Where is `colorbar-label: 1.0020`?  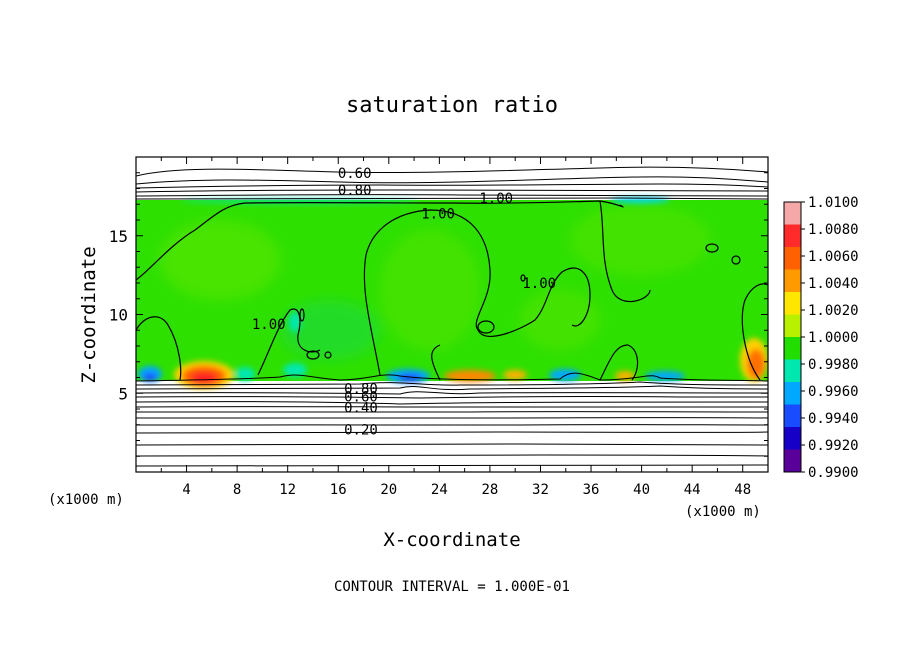
colorbar-label: 1.0020 is located at coordinates (833, 311).